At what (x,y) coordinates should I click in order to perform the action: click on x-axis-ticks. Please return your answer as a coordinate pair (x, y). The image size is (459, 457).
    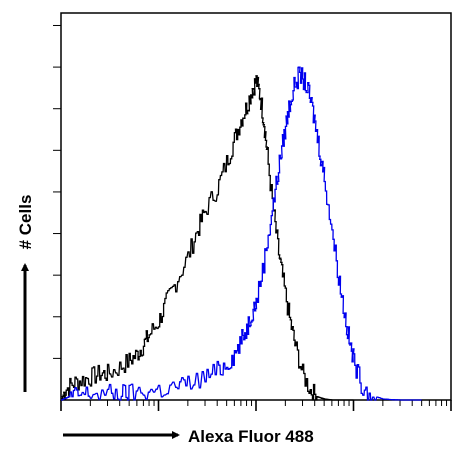
    Looking at the image, I should click on (256, 405).